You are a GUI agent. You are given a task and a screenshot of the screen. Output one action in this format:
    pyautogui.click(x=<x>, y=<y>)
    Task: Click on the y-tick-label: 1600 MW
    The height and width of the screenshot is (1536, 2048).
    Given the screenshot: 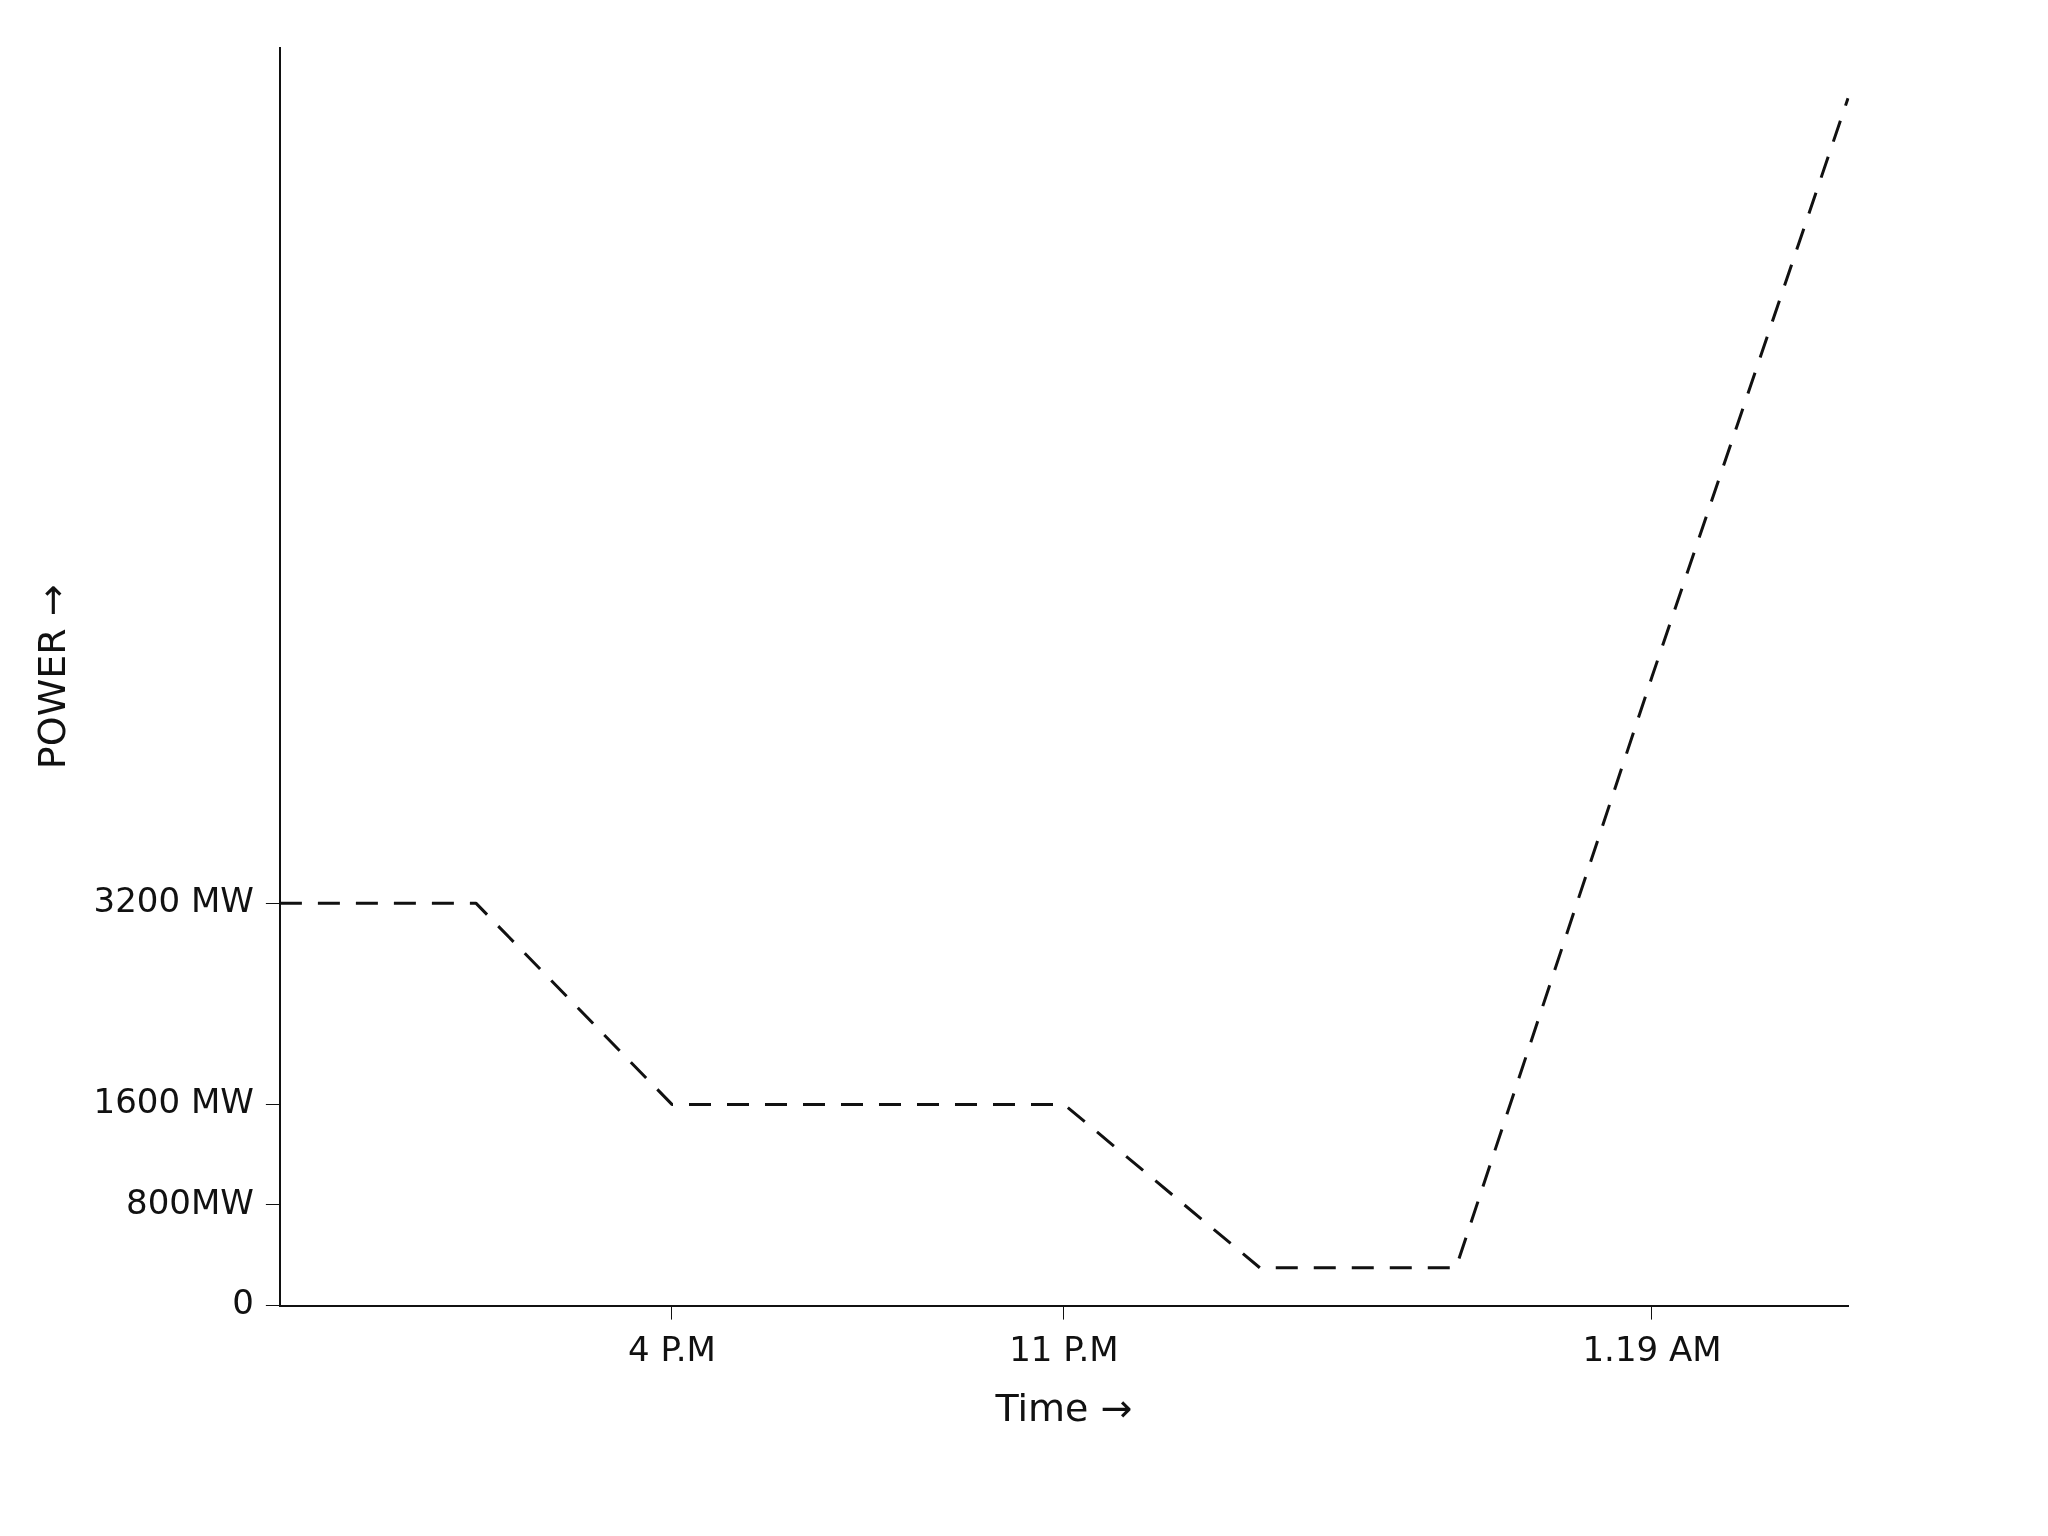 What is the action you would take?
    pyautogui.click(x=173, y=1101)
    